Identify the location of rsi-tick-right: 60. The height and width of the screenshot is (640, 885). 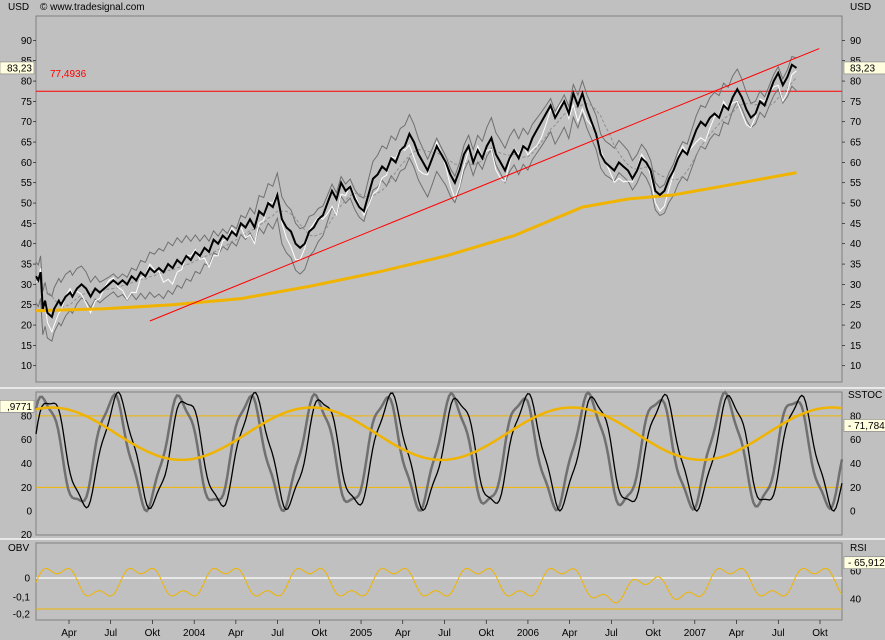
(856, 572).